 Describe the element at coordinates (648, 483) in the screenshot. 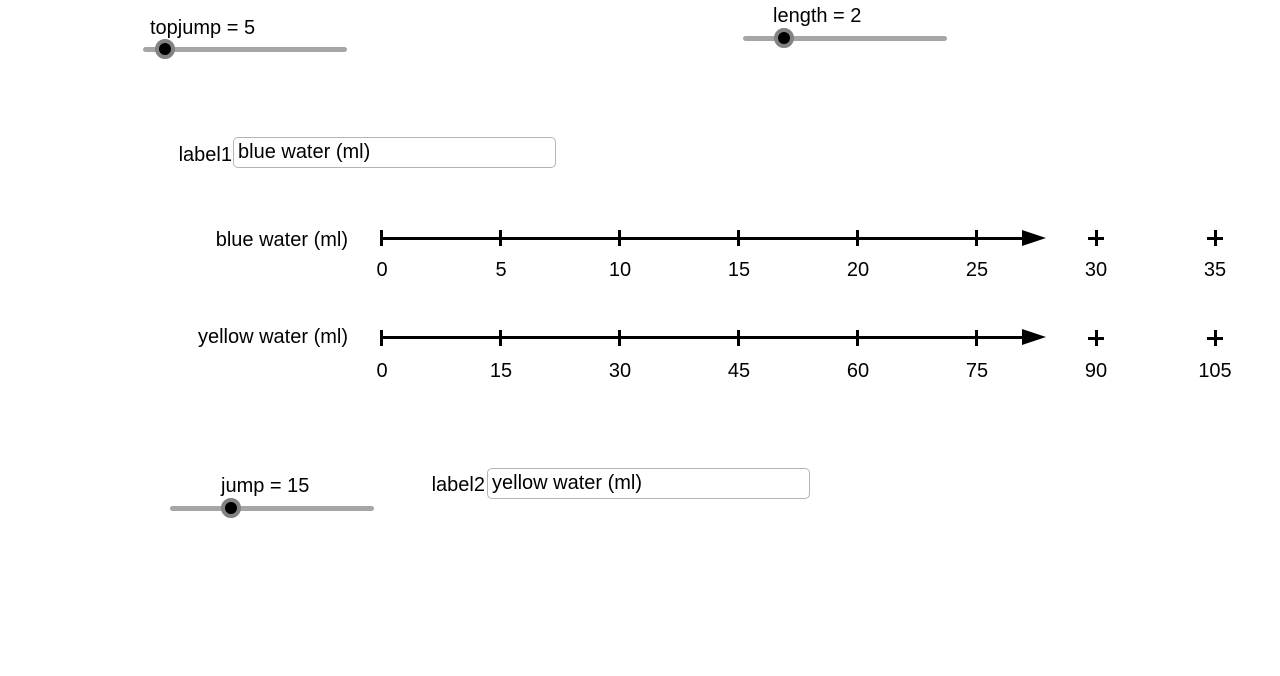

I see `label2-input` at that location.